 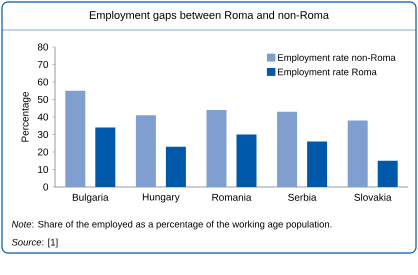 What do you see at coordinates (161, 198) in the screenshot?
I see `x-tick-label: Hungary` at bounding box center [161, 198].